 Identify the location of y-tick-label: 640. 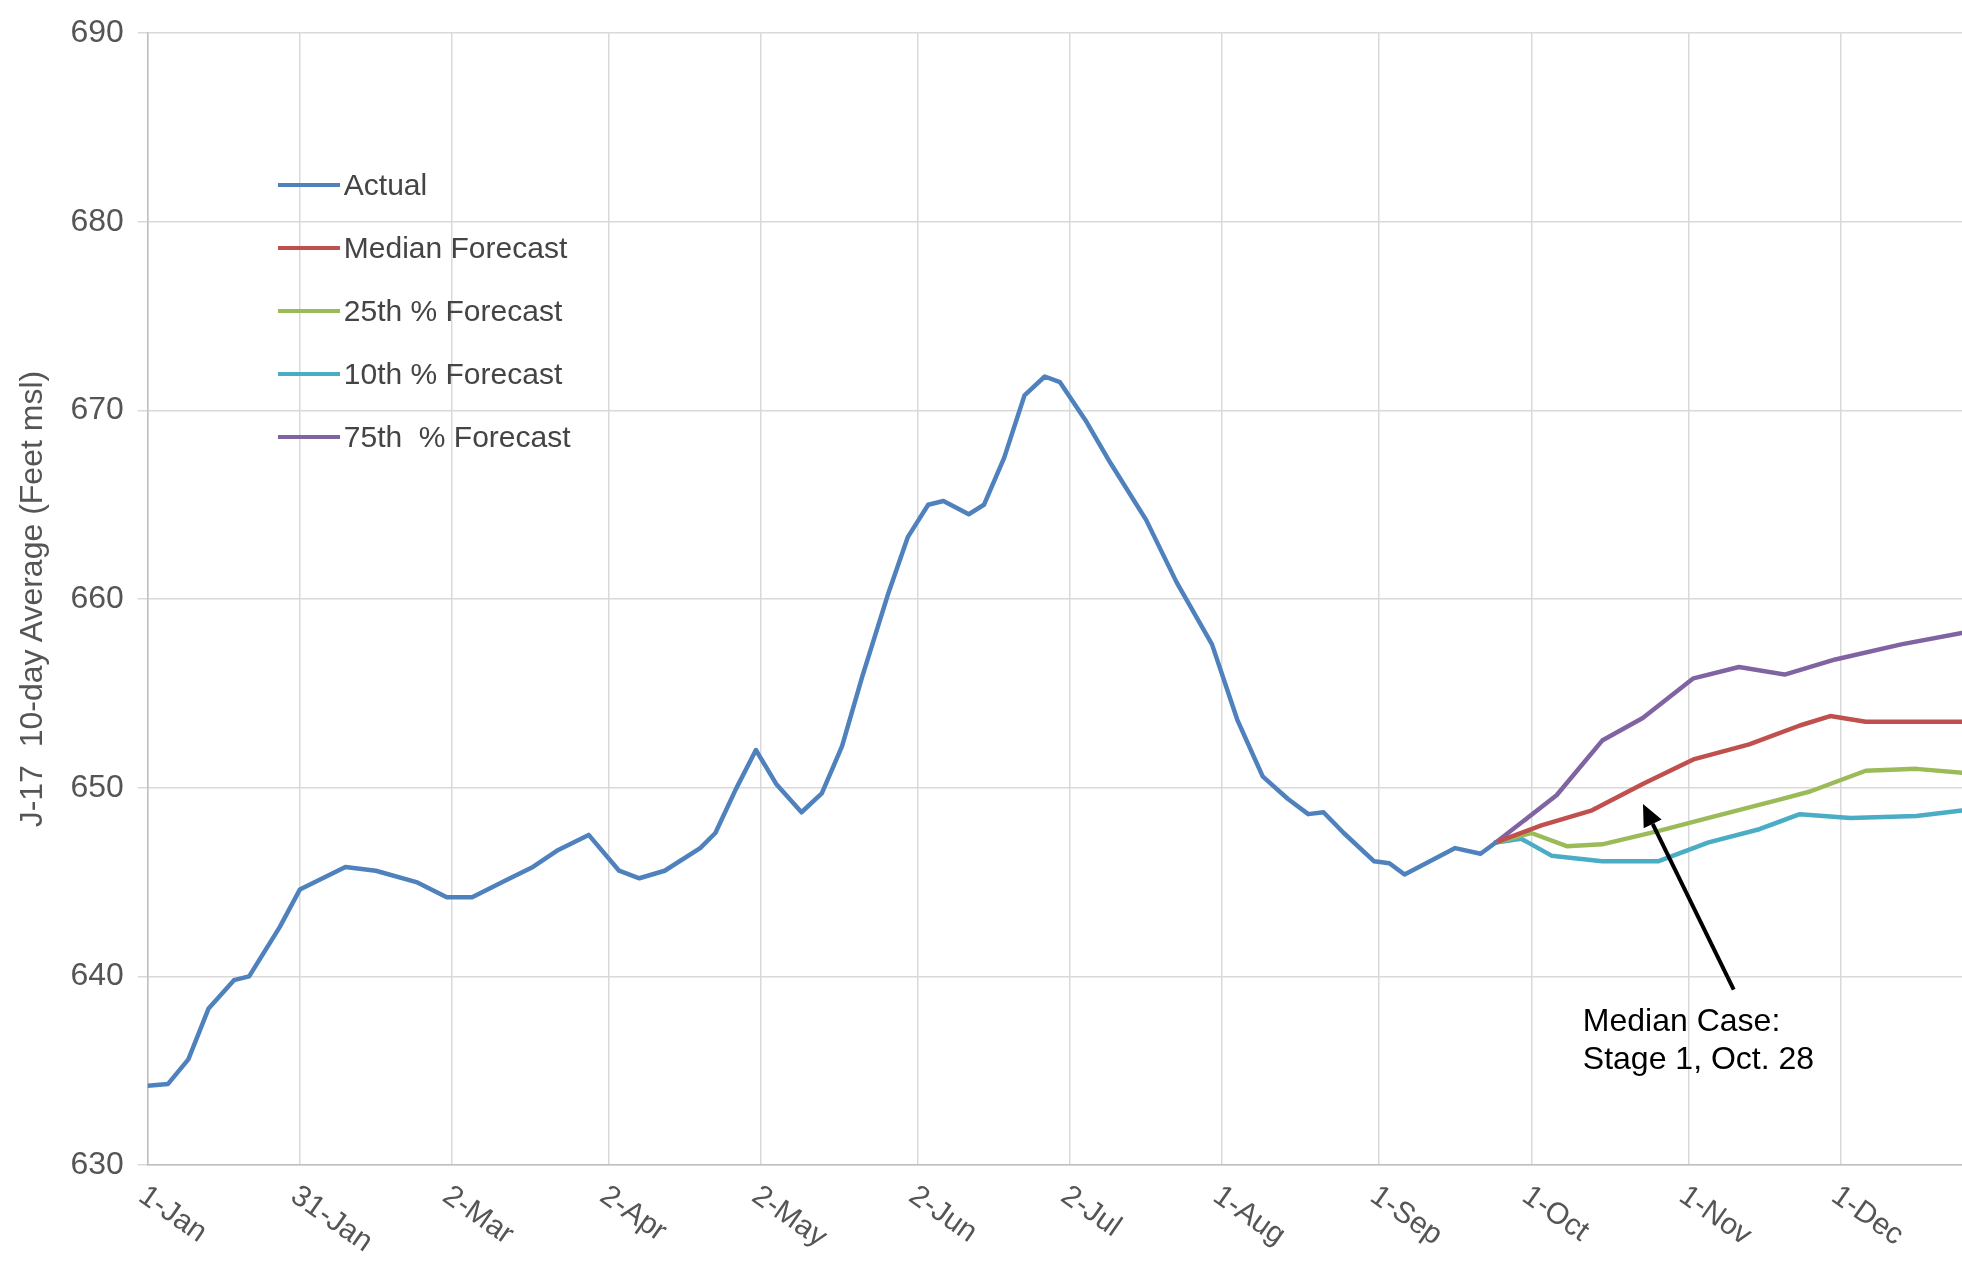
(97, 974).